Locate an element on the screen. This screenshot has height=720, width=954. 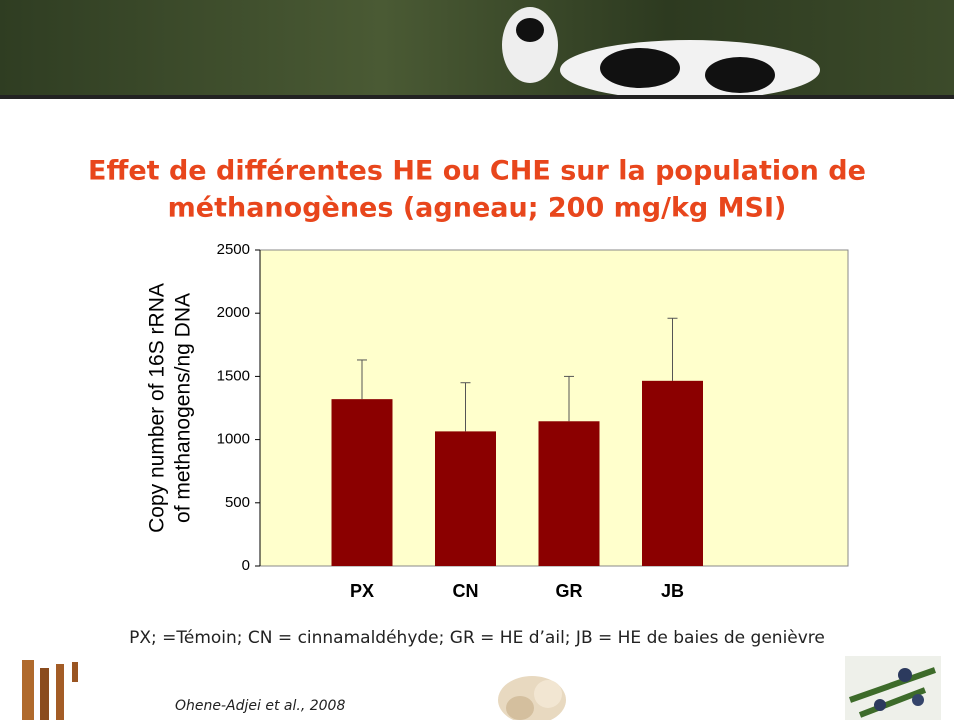
y-axis-label: Copy number of 16S rRNA is located at coordinates (157, 408).